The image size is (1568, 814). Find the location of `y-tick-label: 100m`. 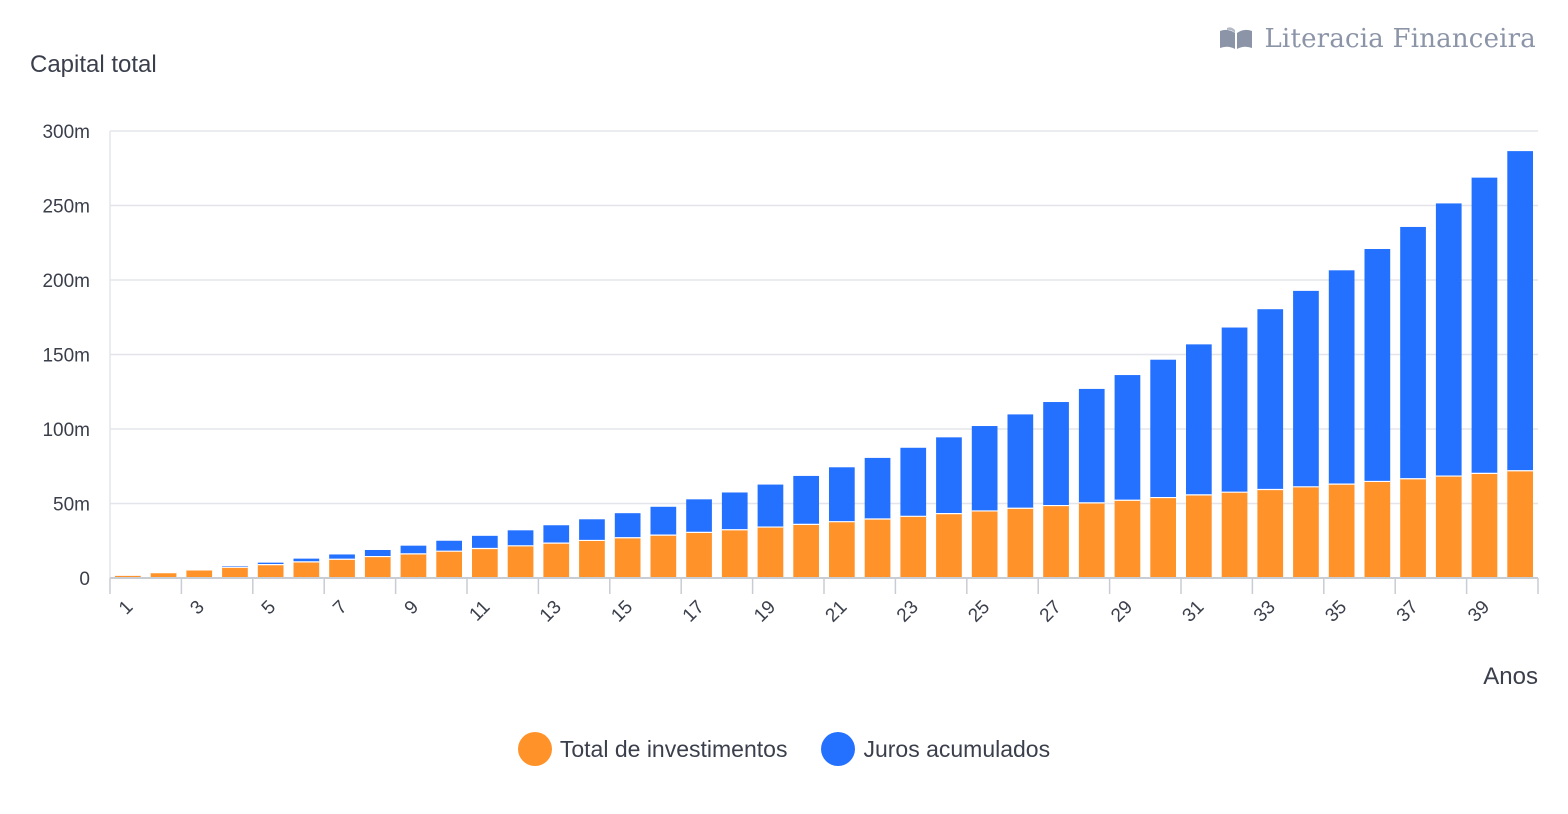

y-tick-label: 100m is located at coordinates (66, 430).